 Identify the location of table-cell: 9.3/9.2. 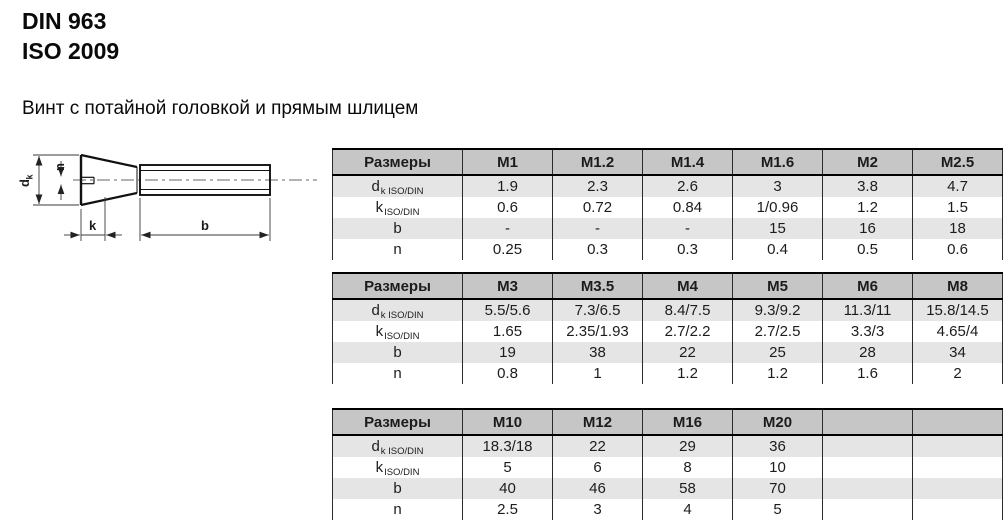
(777, 310).